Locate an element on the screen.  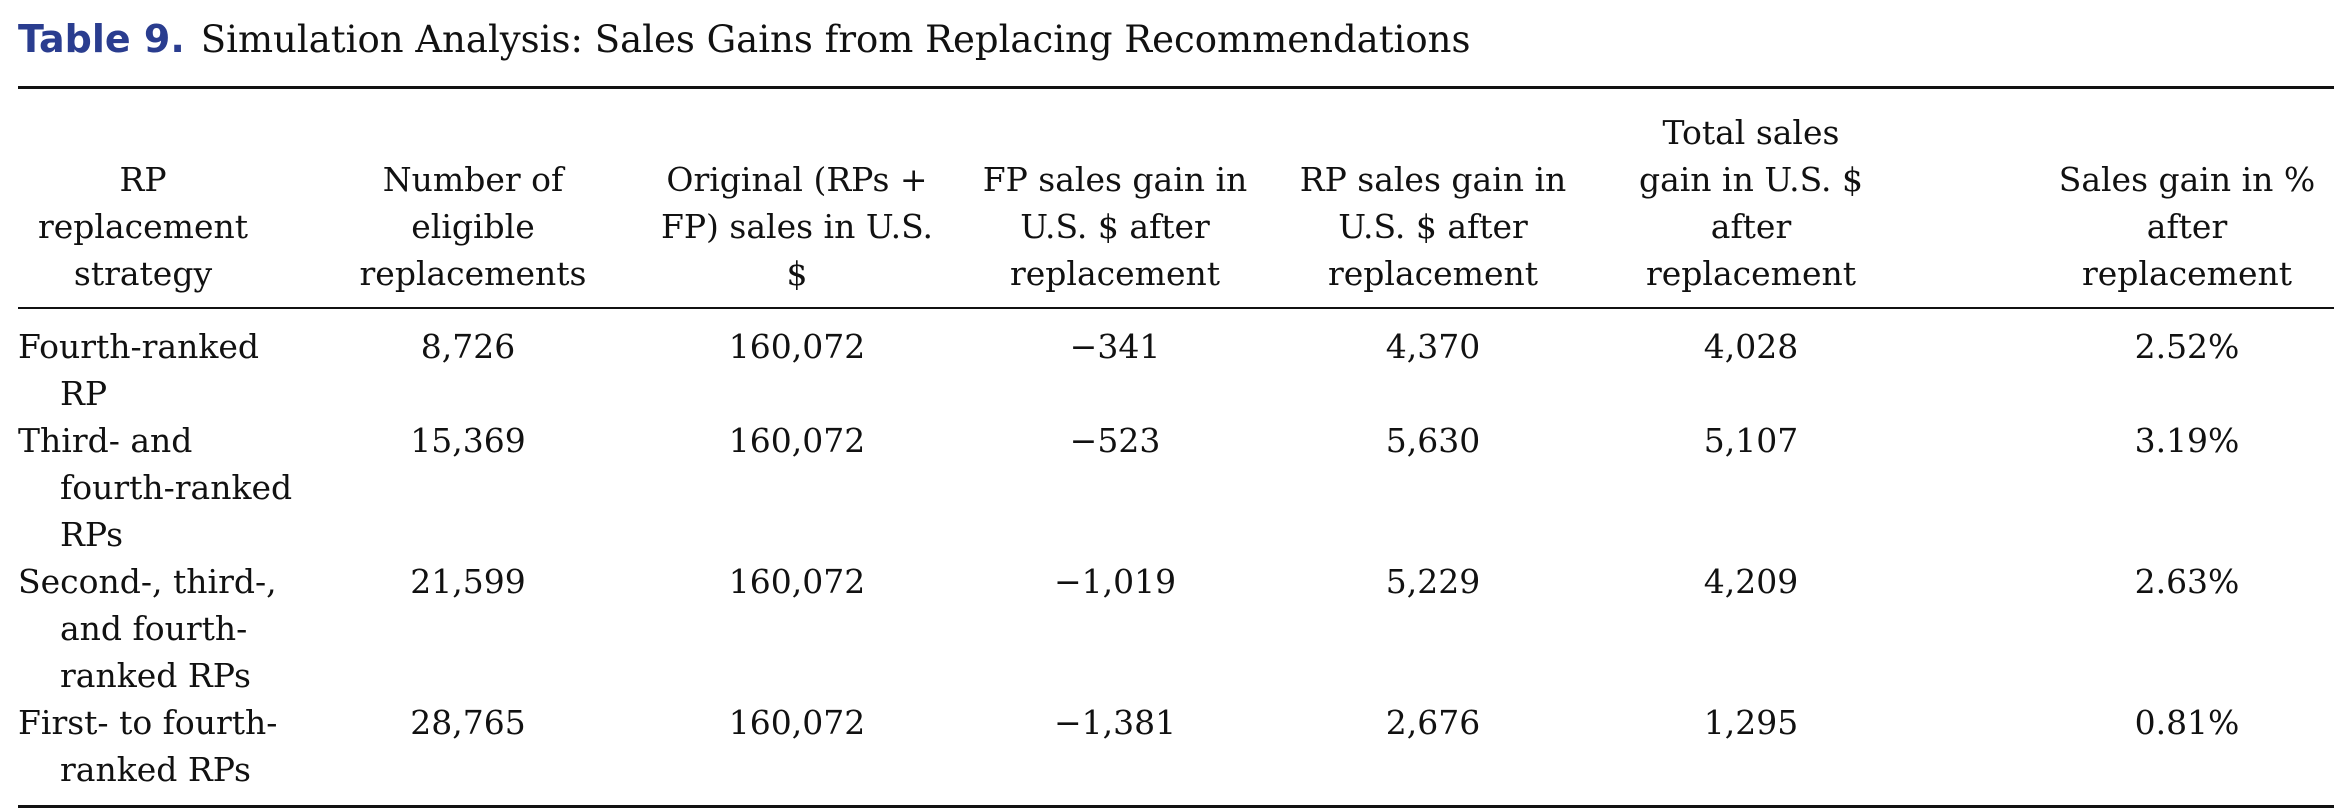
cell-fp-gain: −341 is located at coordinates (1115, 346).